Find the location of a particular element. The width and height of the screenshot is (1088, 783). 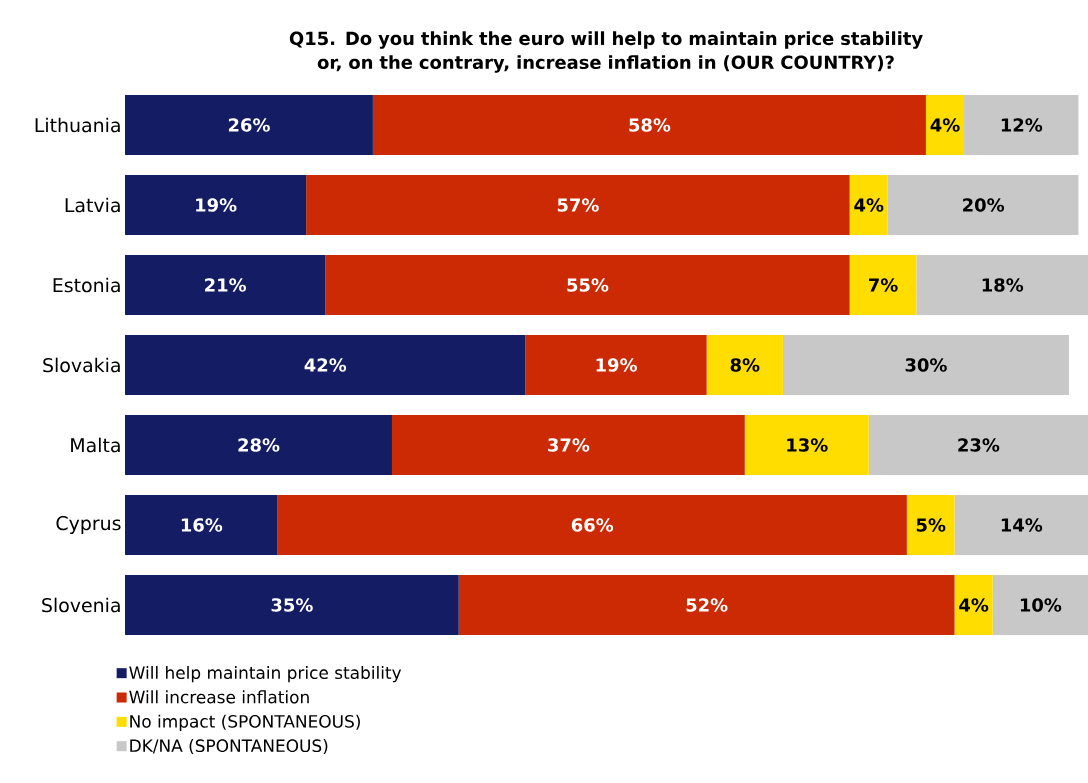

data-label: 12% is located at coordinates (1022, 125).